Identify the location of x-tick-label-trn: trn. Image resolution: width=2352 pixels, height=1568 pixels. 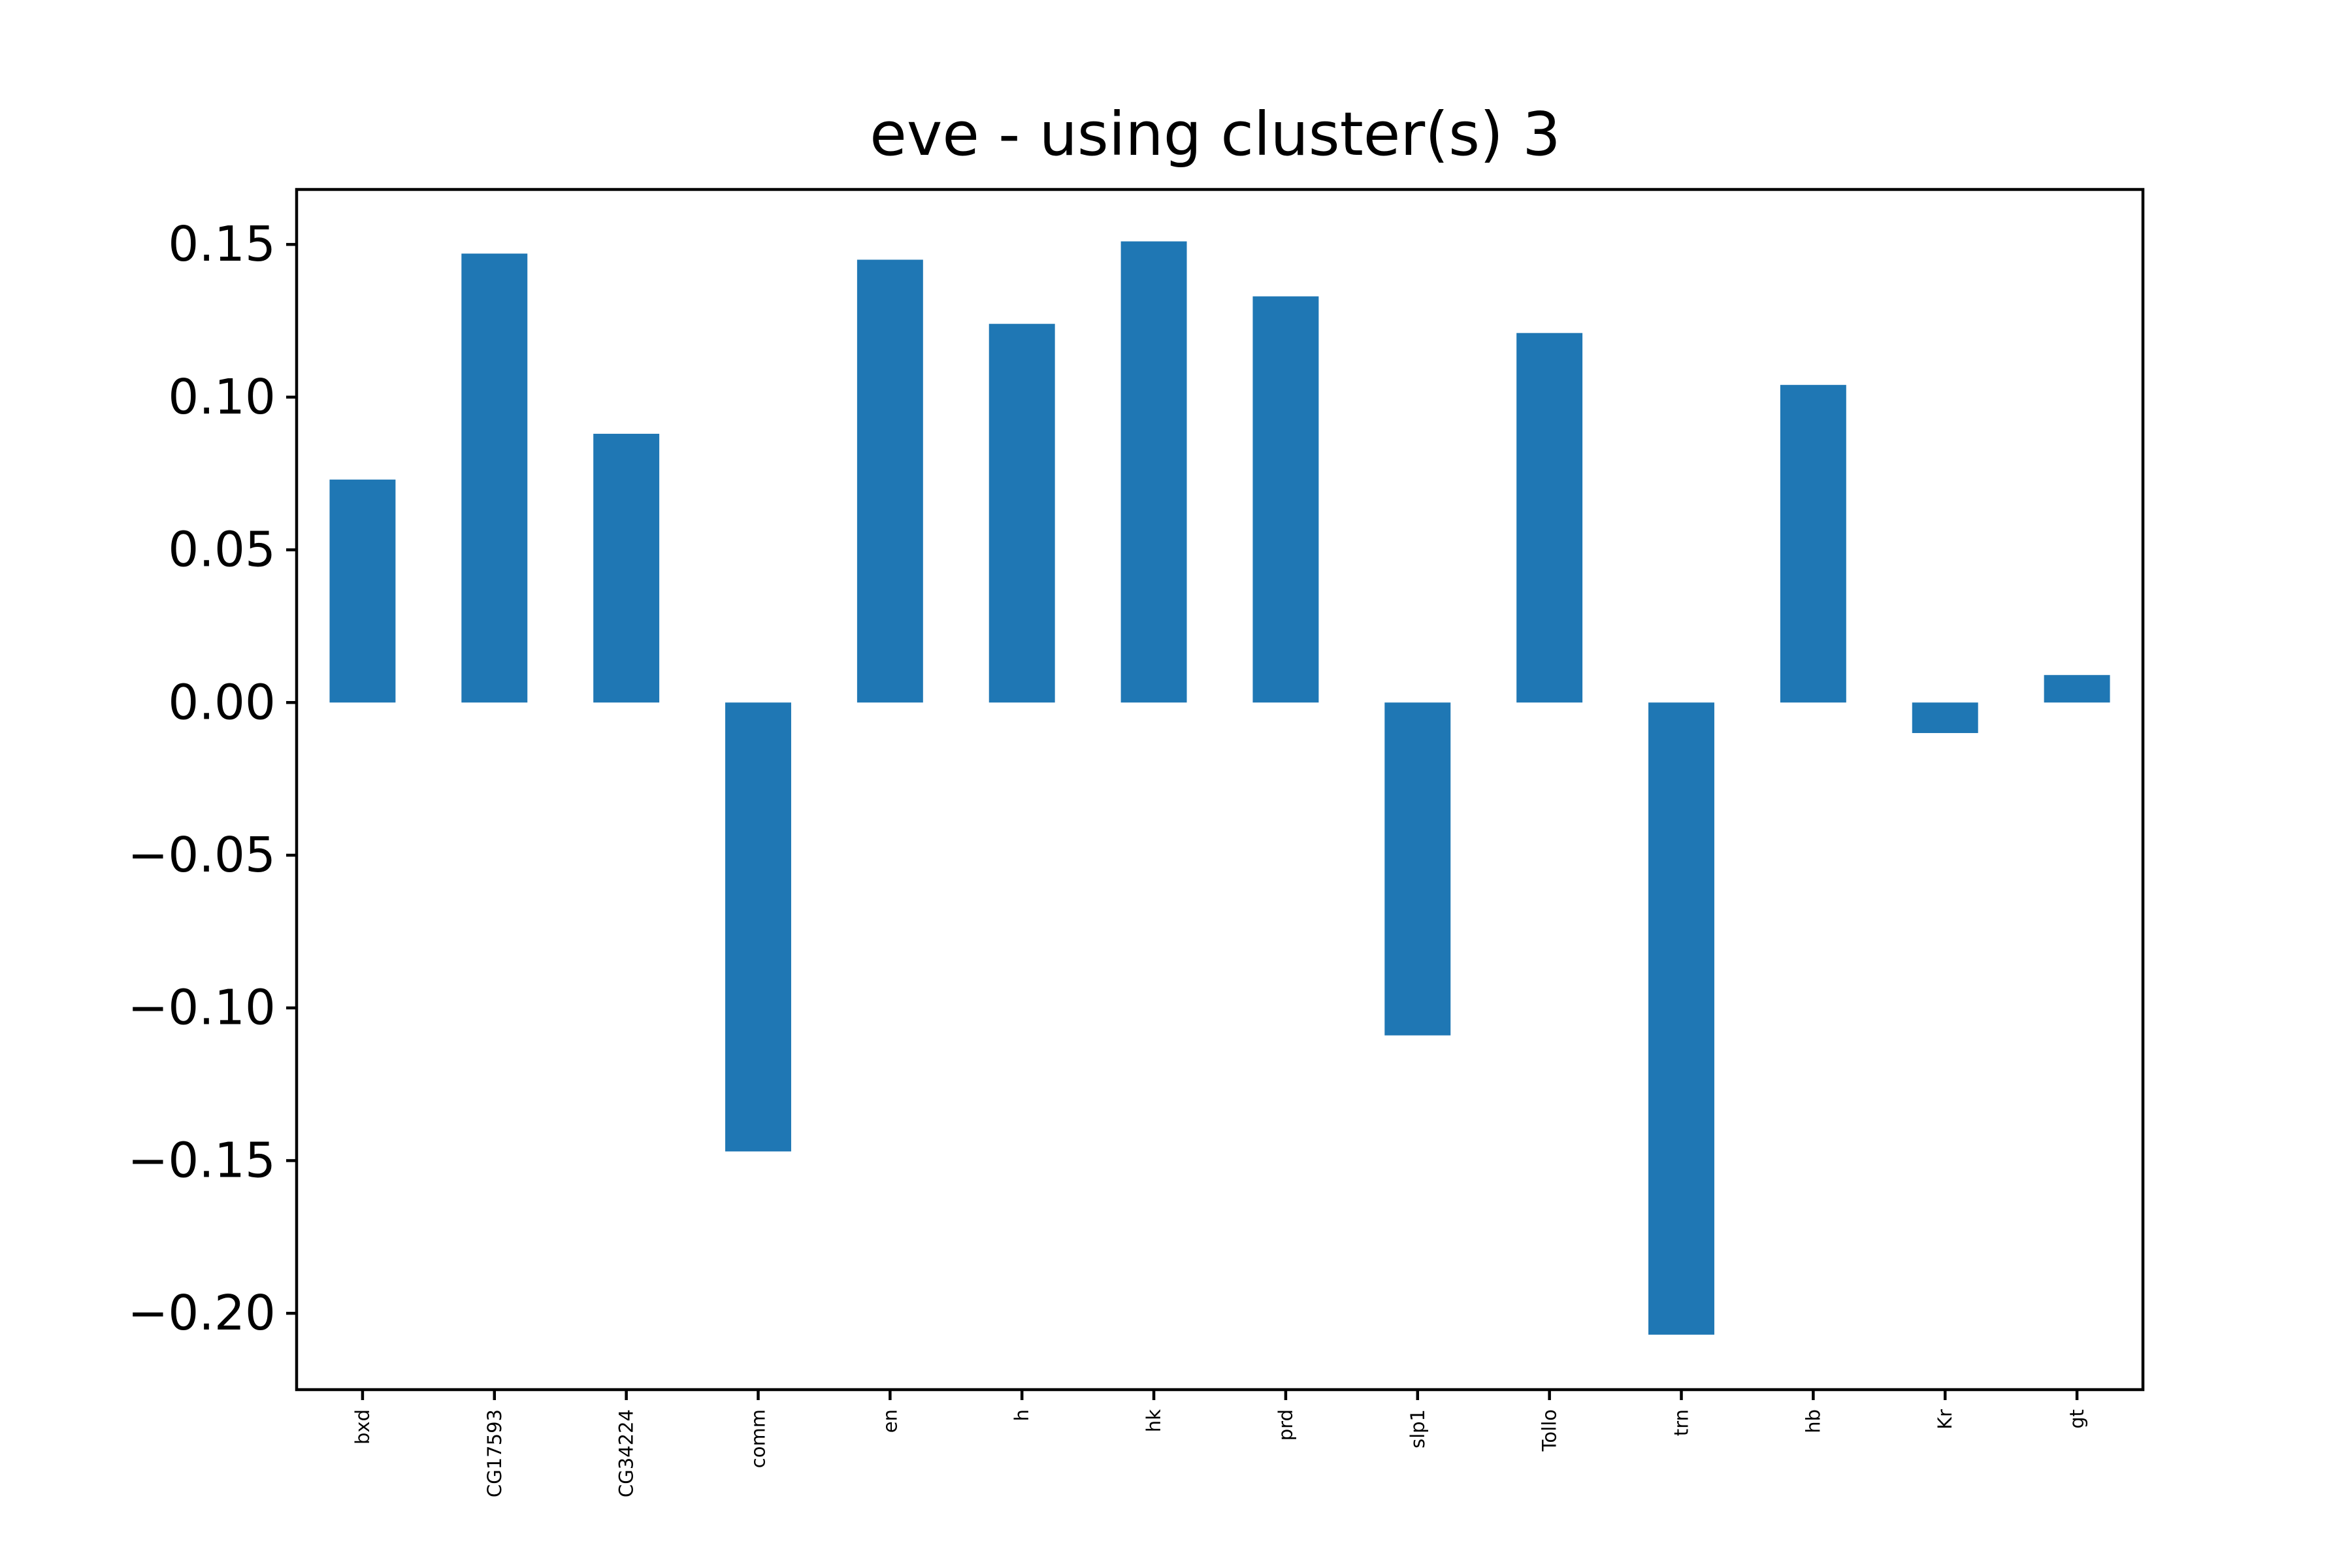
(1682, 1422).